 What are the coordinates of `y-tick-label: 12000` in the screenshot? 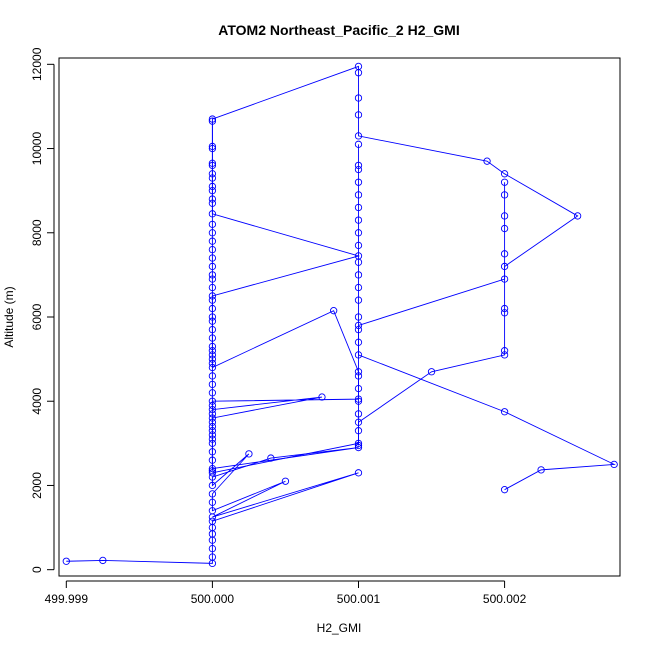 It's located at (37, 64).